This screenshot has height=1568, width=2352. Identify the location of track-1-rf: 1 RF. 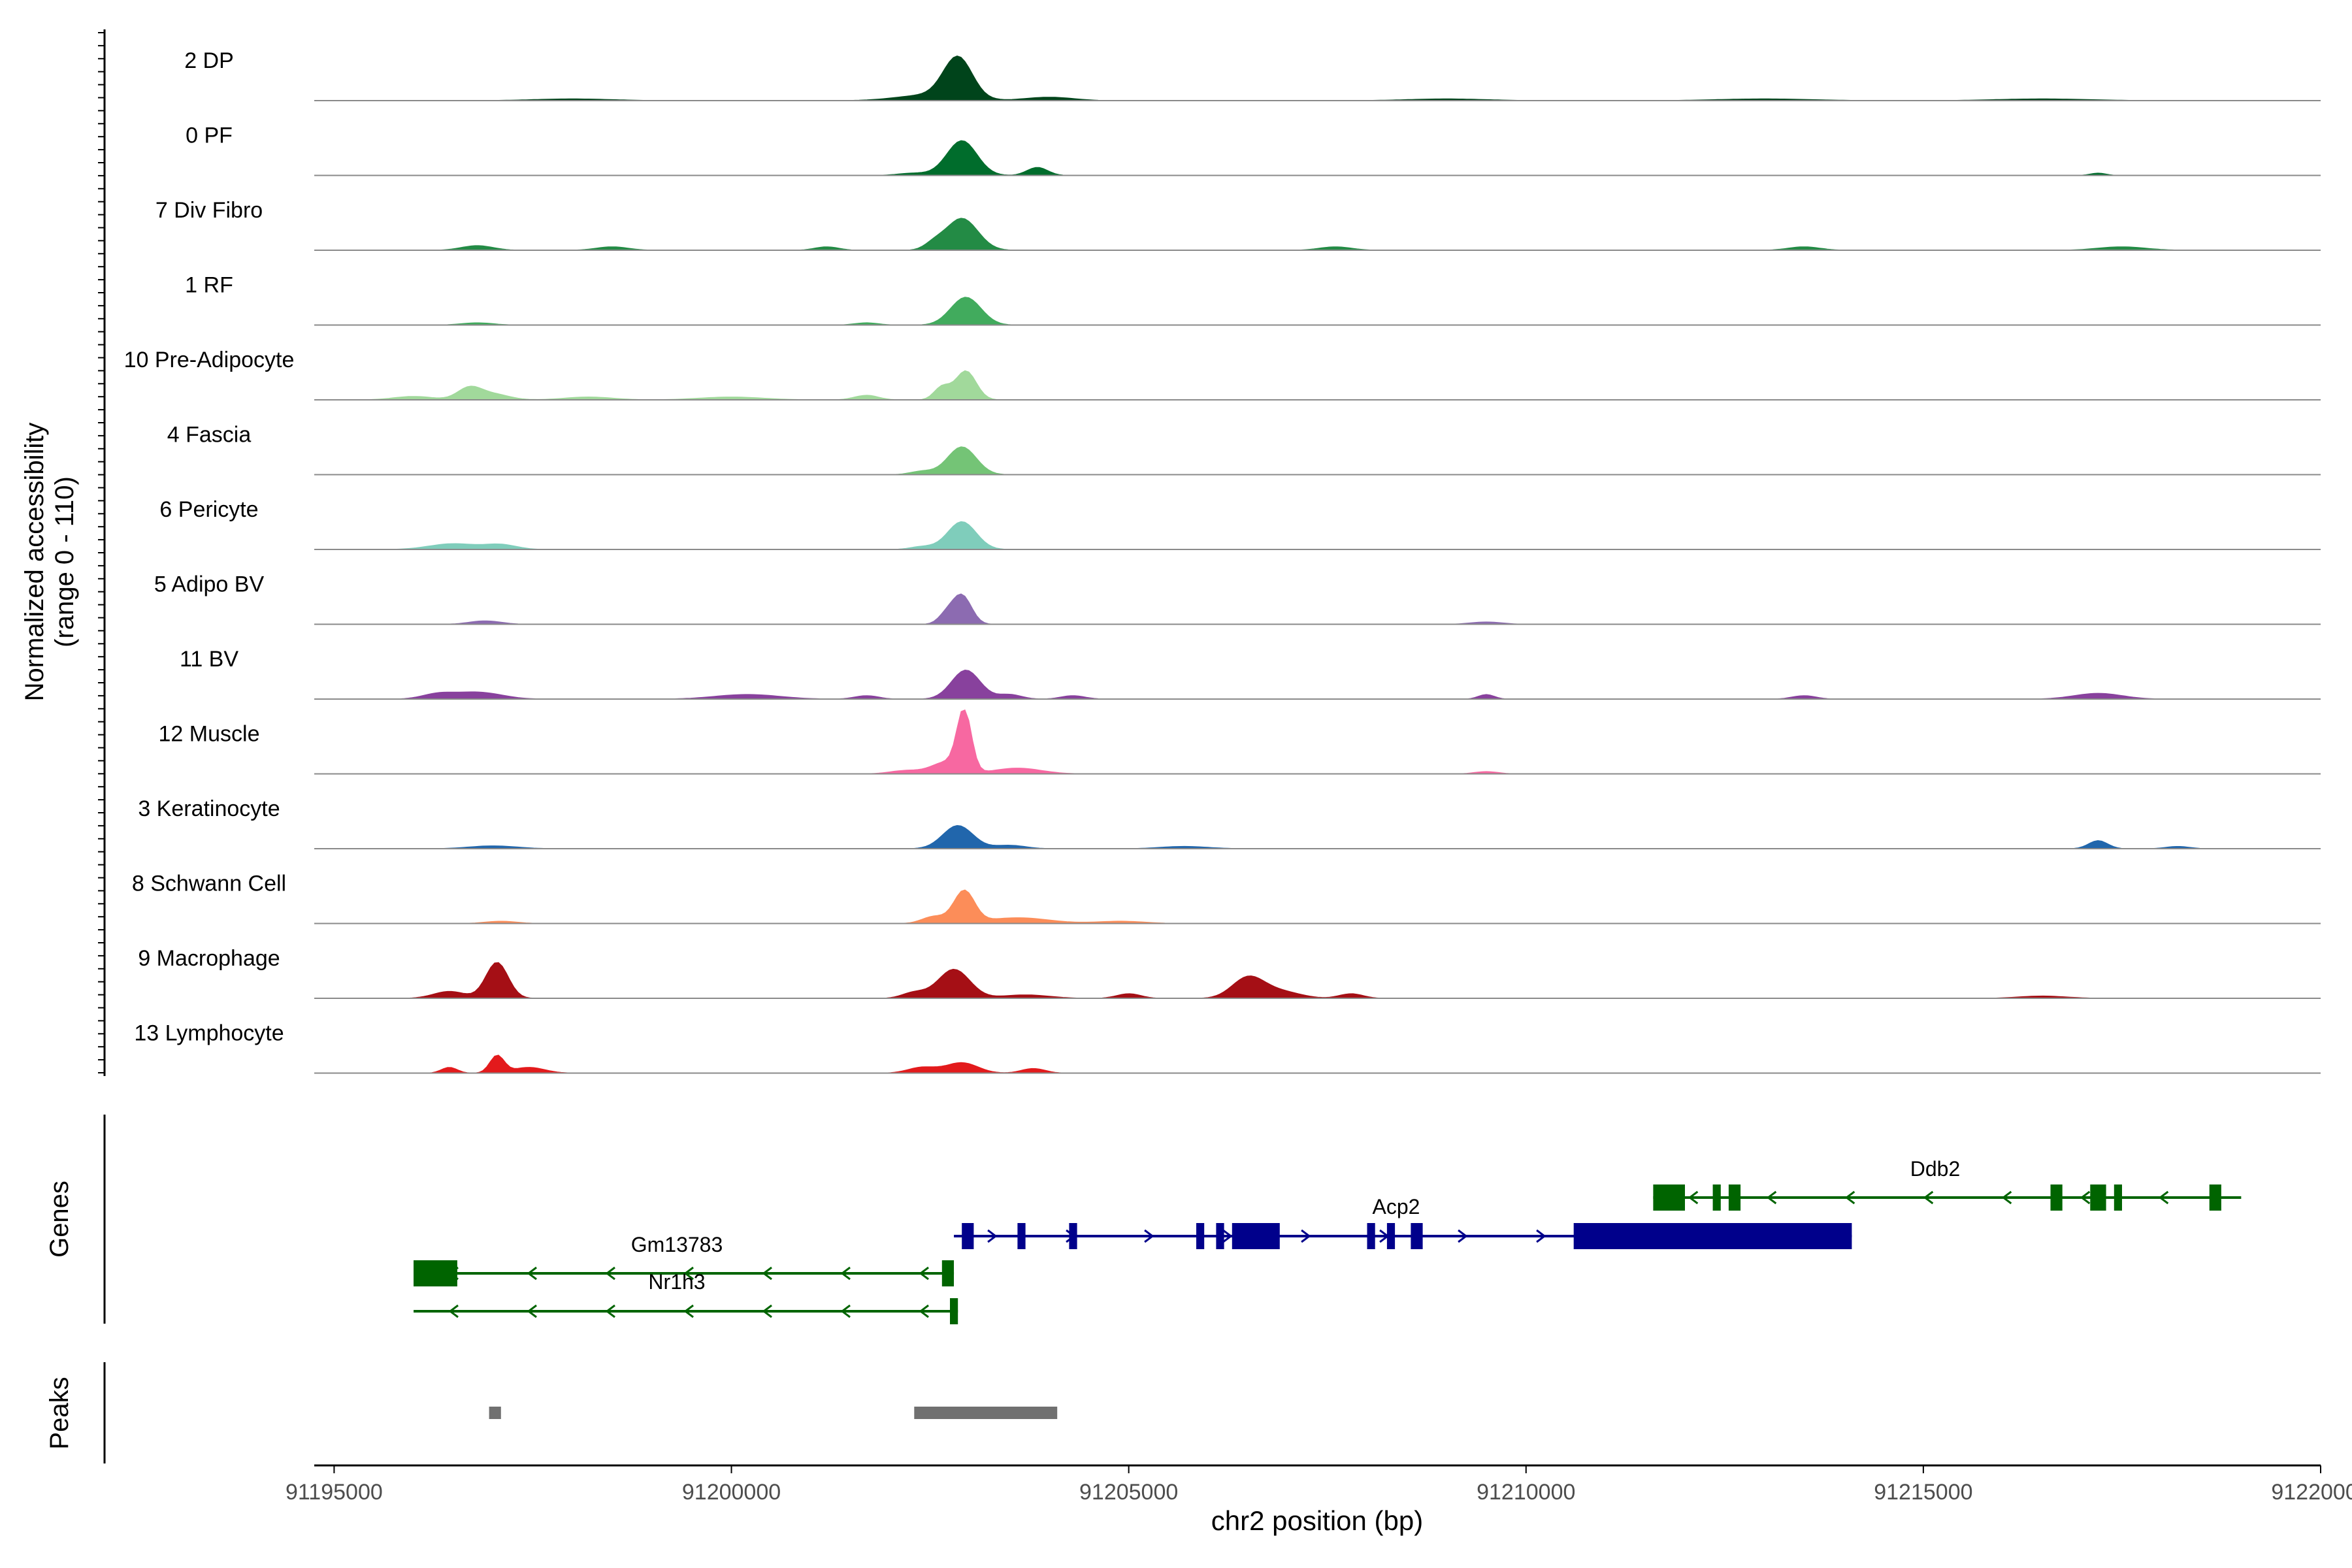
(1253, 299).